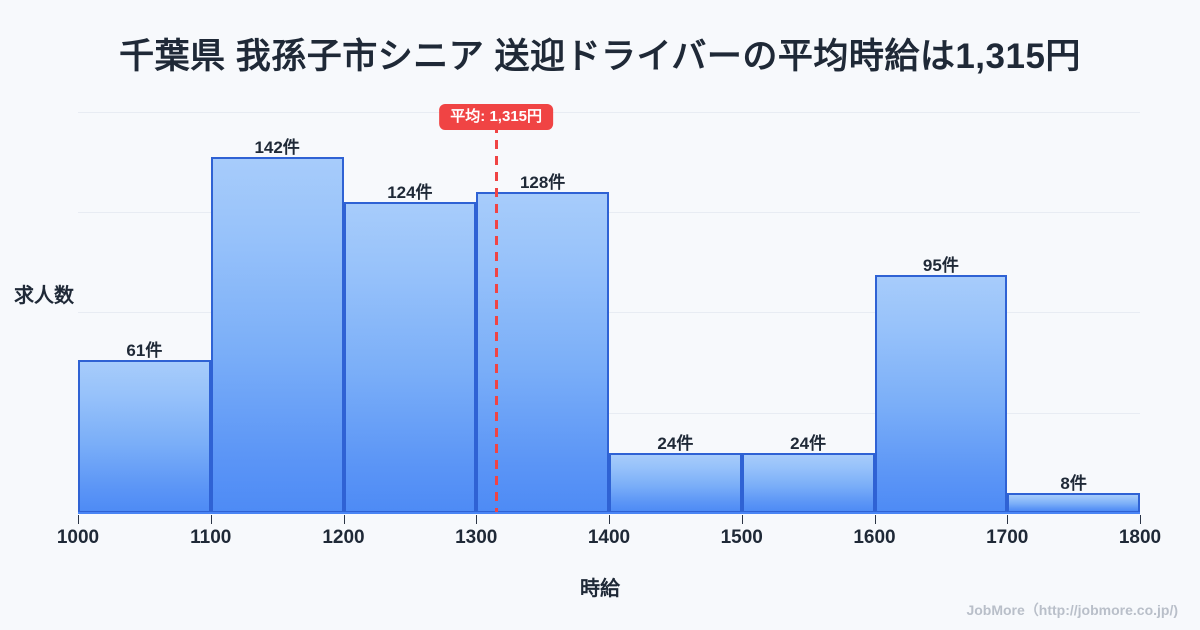 The width and height of the screenshot is (1200, 630). Describe the element at coordinates (600, 589) in the screenshot. I see `x-axis-title: 時給` at that location.